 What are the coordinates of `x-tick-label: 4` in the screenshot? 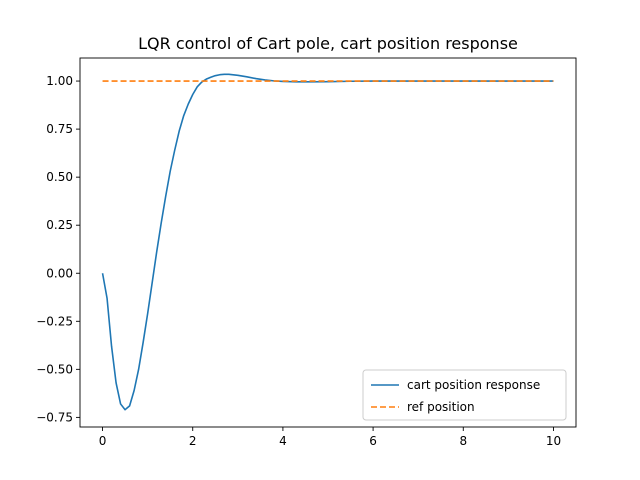 It's located at (283, 441).